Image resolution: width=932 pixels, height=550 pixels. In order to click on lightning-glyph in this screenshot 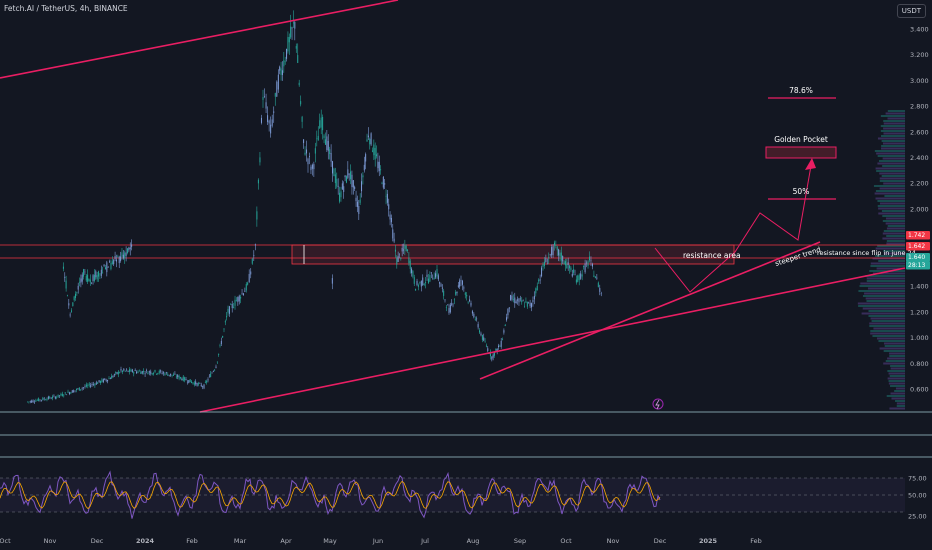, I will do `click(657, 404)`.